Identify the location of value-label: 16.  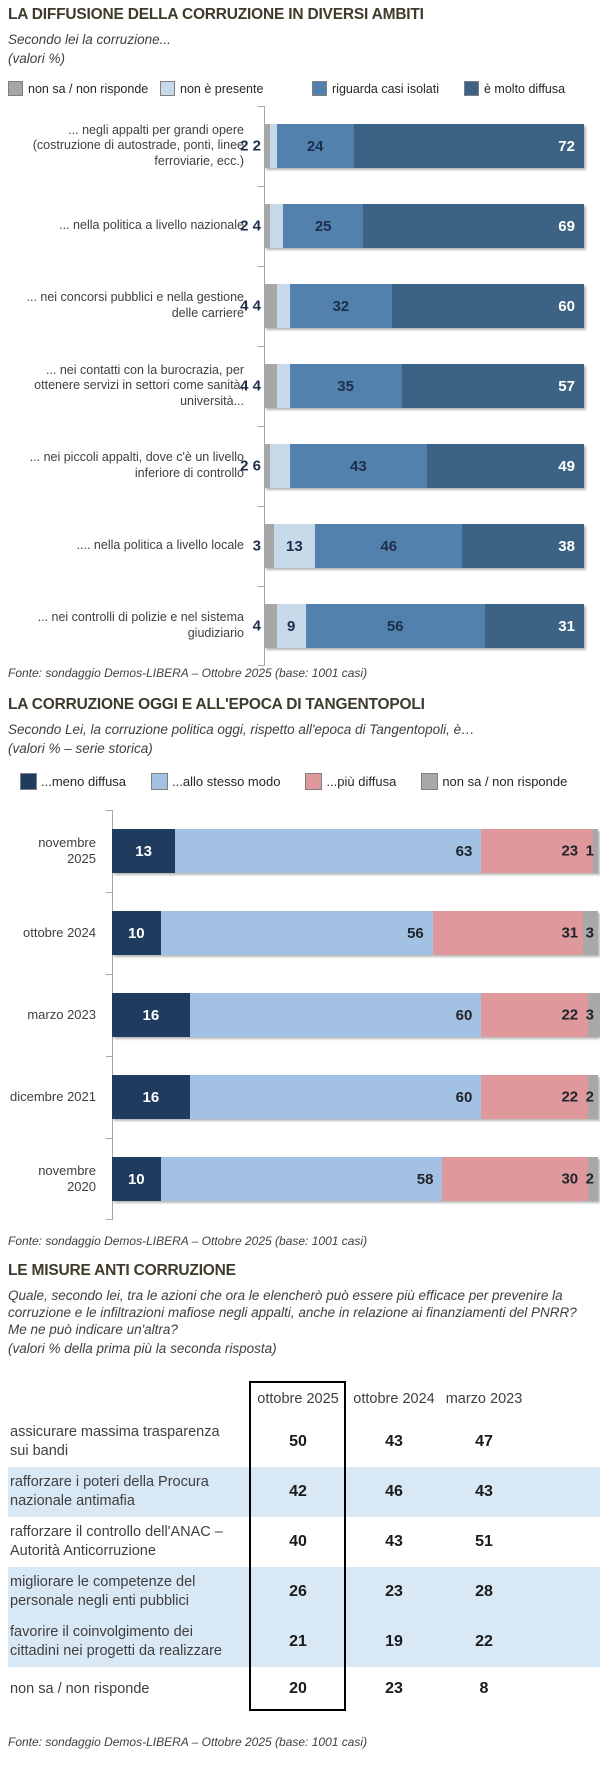
(151, 1097).